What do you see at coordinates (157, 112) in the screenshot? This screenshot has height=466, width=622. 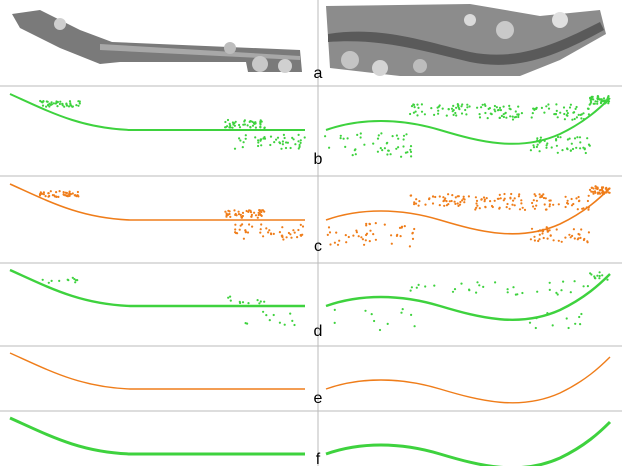 I see `left-curve` at bounding box center [157, 112].